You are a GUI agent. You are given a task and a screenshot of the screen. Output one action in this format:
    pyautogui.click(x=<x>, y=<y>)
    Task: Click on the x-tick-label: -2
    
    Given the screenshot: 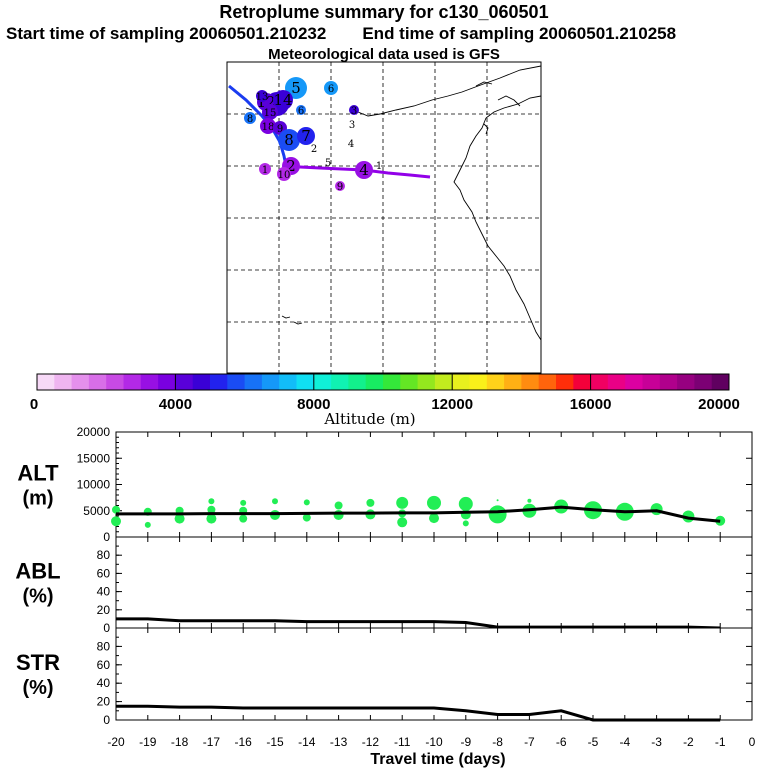 What is the action you would take?
    pyautogui.click(x=688, y=742)
    